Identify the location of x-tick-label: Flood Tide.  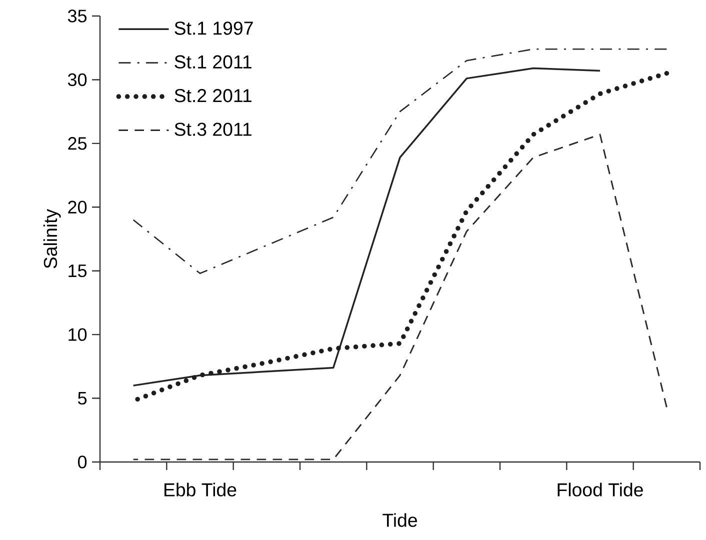
(600, 489).